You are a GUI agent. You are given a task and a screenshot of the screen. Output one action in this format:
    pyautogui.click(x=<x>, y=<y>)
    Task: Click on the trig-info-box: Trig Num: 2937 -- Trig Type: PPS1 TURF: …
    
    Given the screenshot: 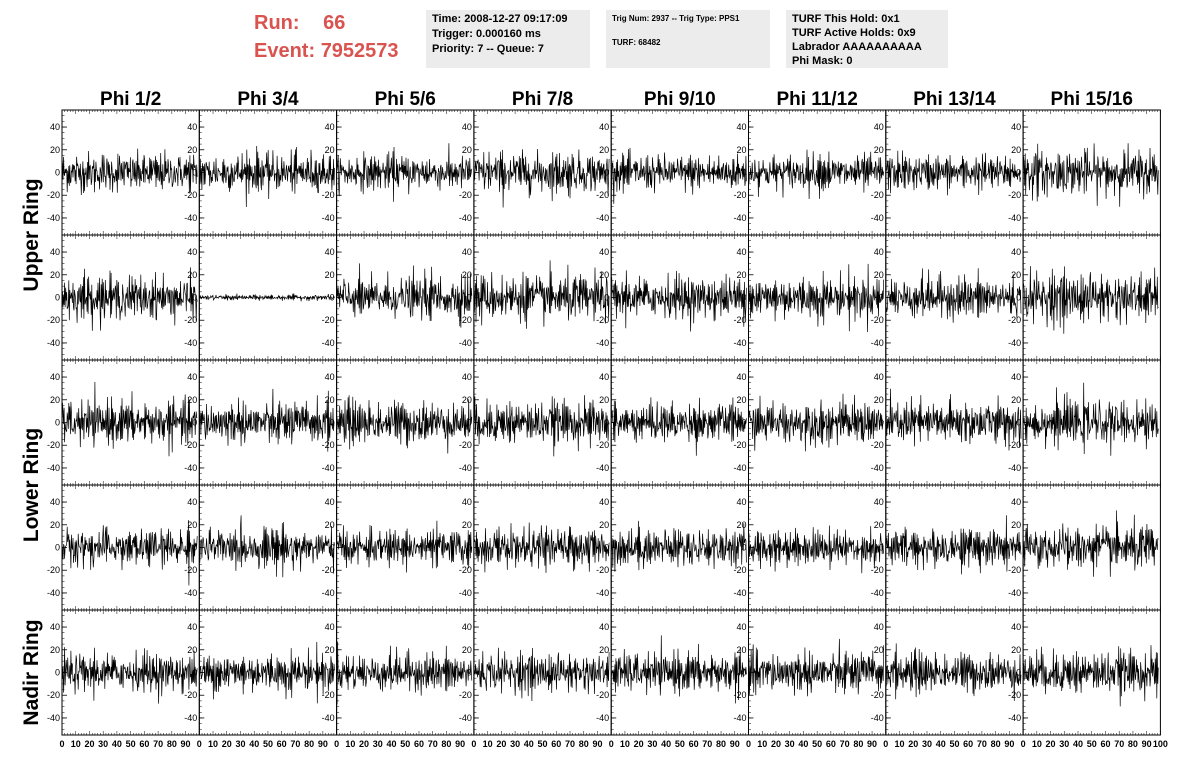 What is the action you would take?
    pyautogui.click(x=688, y=39)
    